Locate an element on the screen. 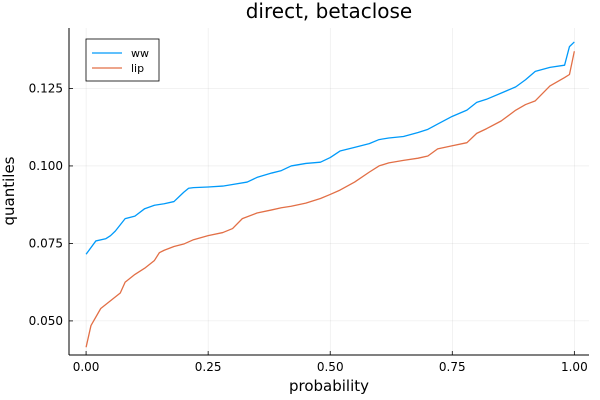 The height and width of the screenshot is (400, 600). y-axis-label: quantiles is located at coordinates (9, 190).